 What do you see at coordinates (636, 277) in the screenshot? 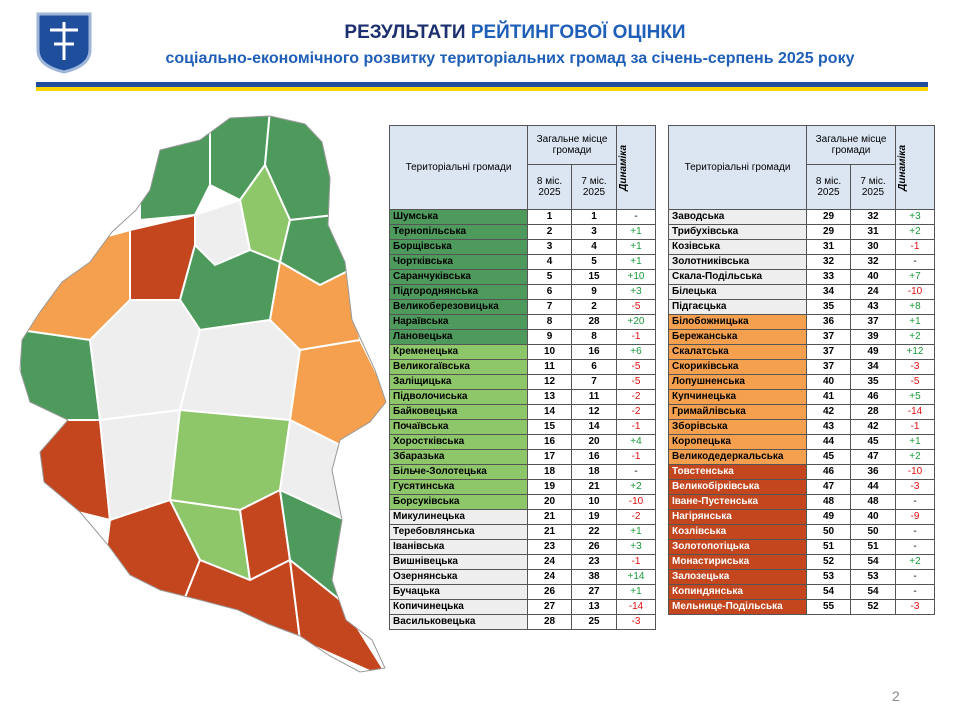
I see `dynamics: +10` at bounding box center [636, 277].